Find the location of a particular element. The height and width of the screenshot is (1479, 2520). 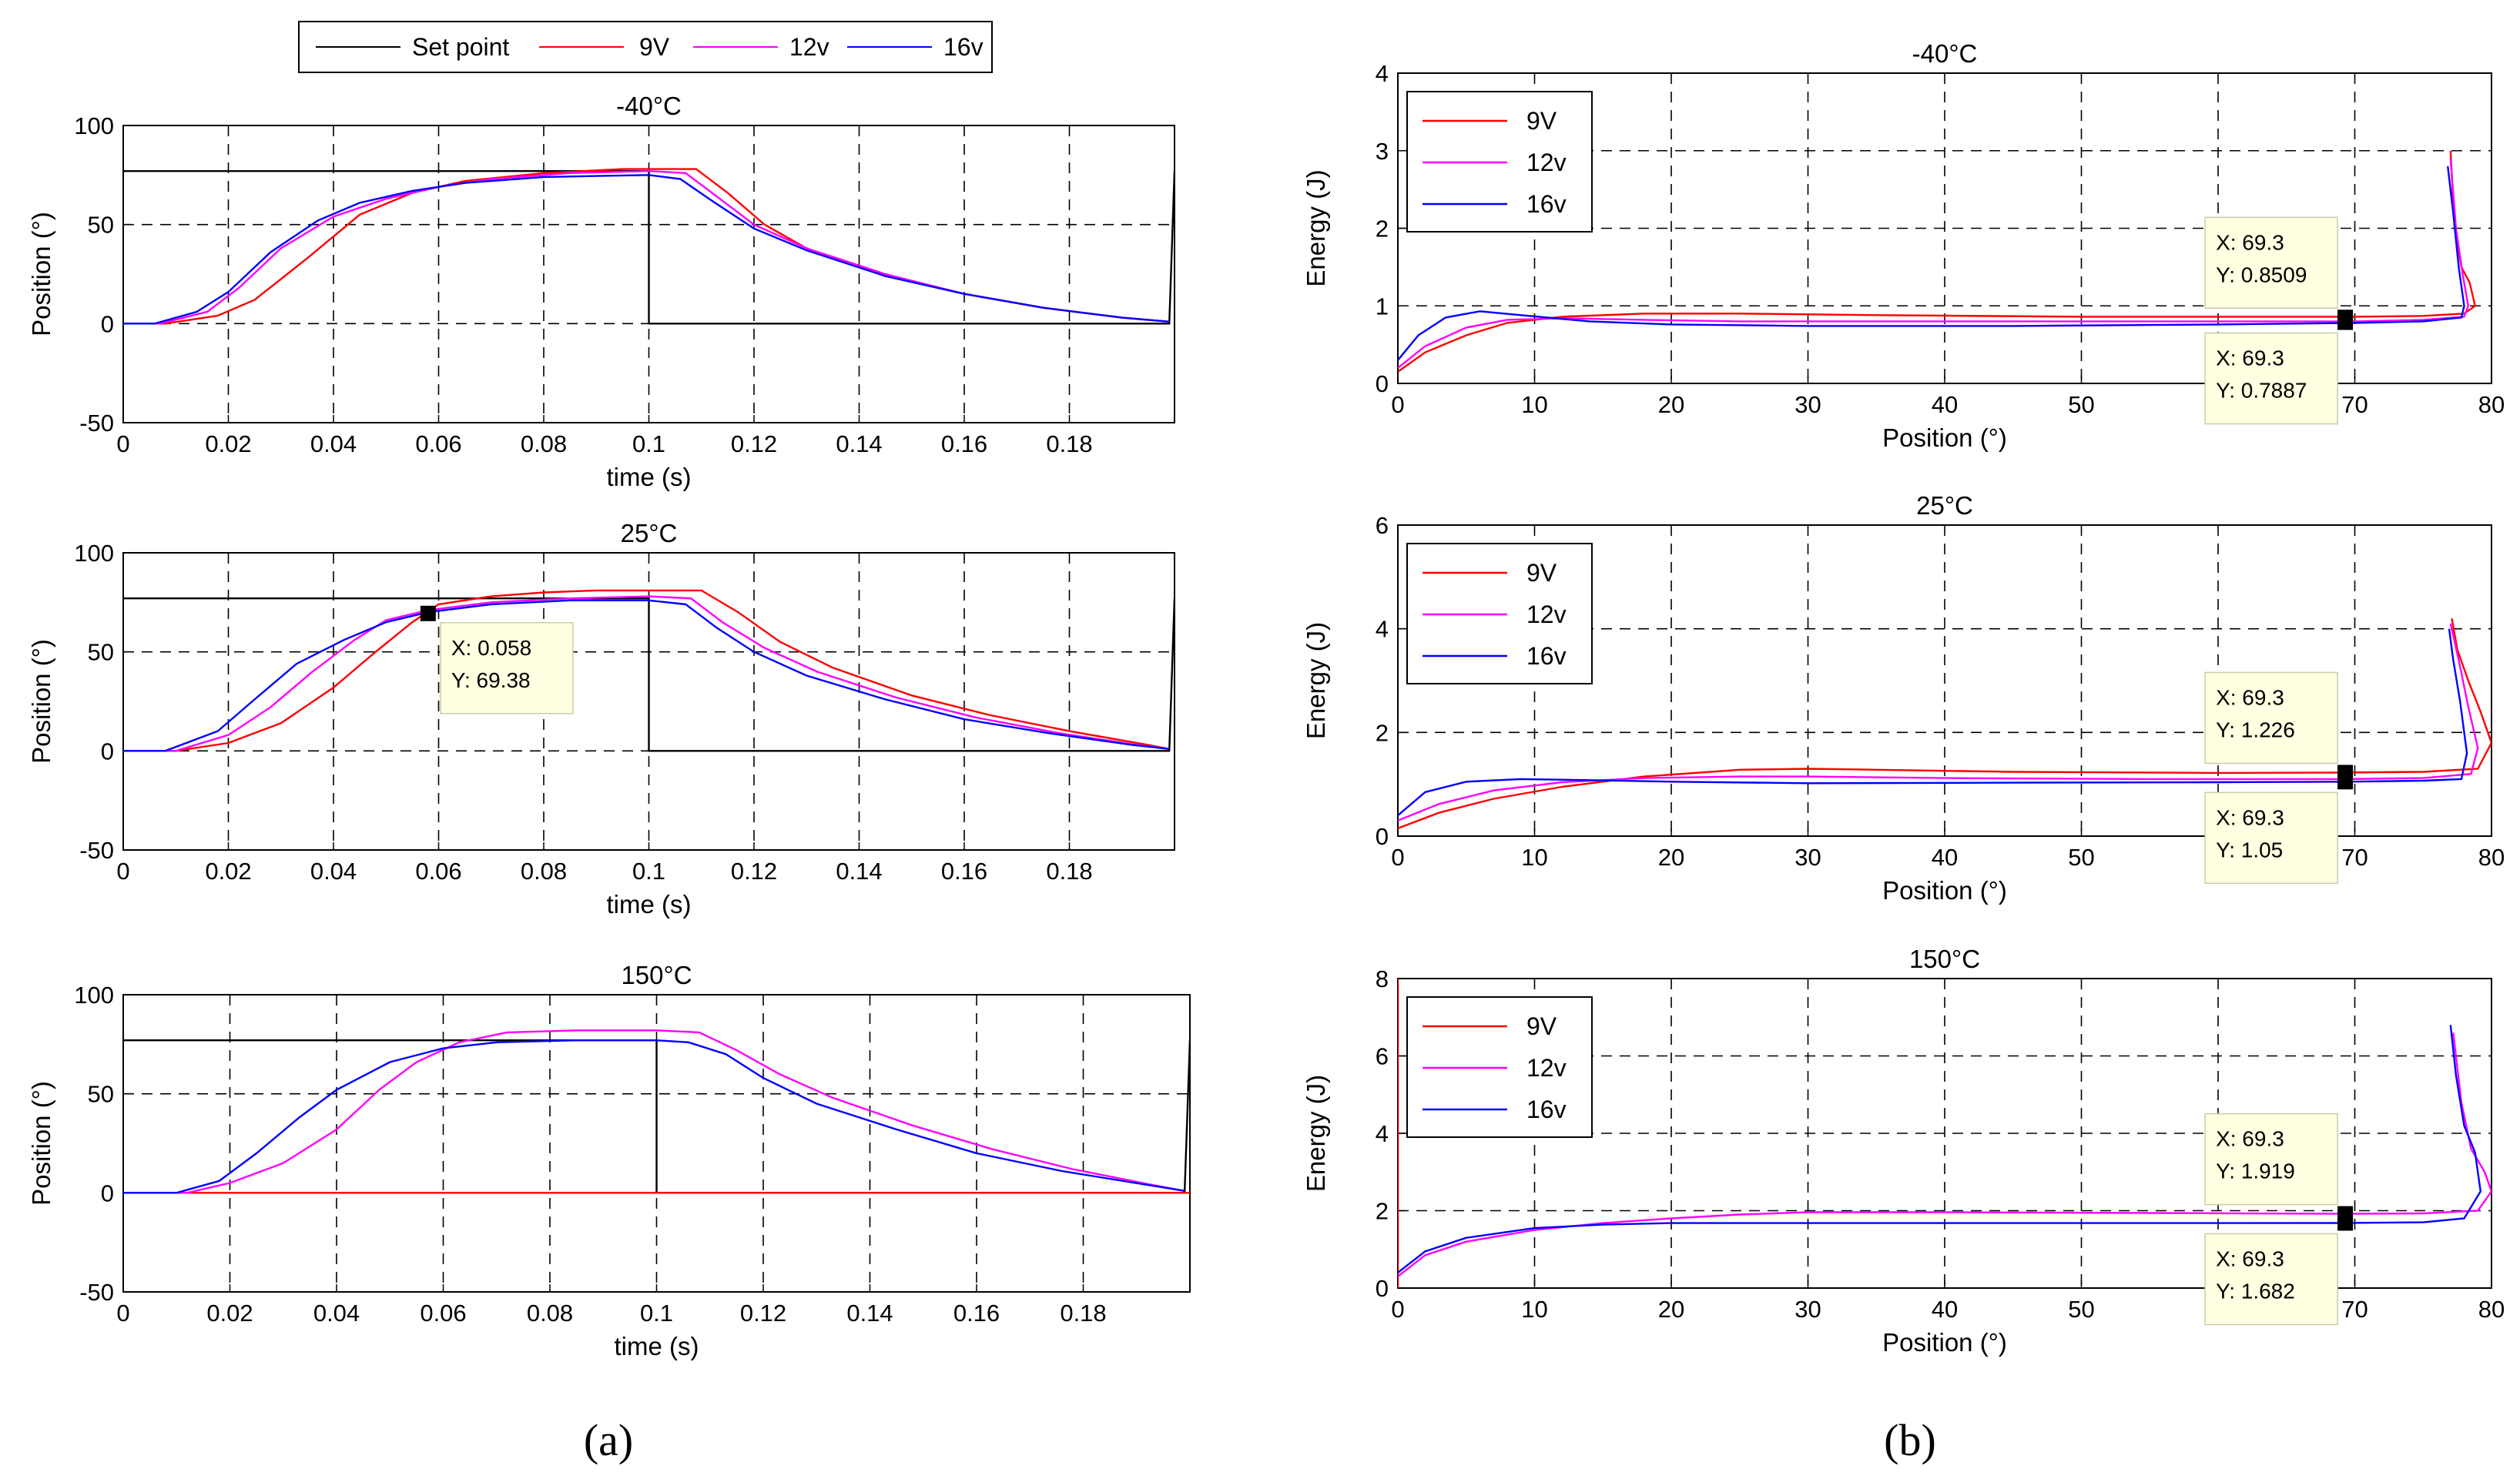

data-tip: X: 69.3 Y: 0.8509 is located at coordinates (2279, 271).